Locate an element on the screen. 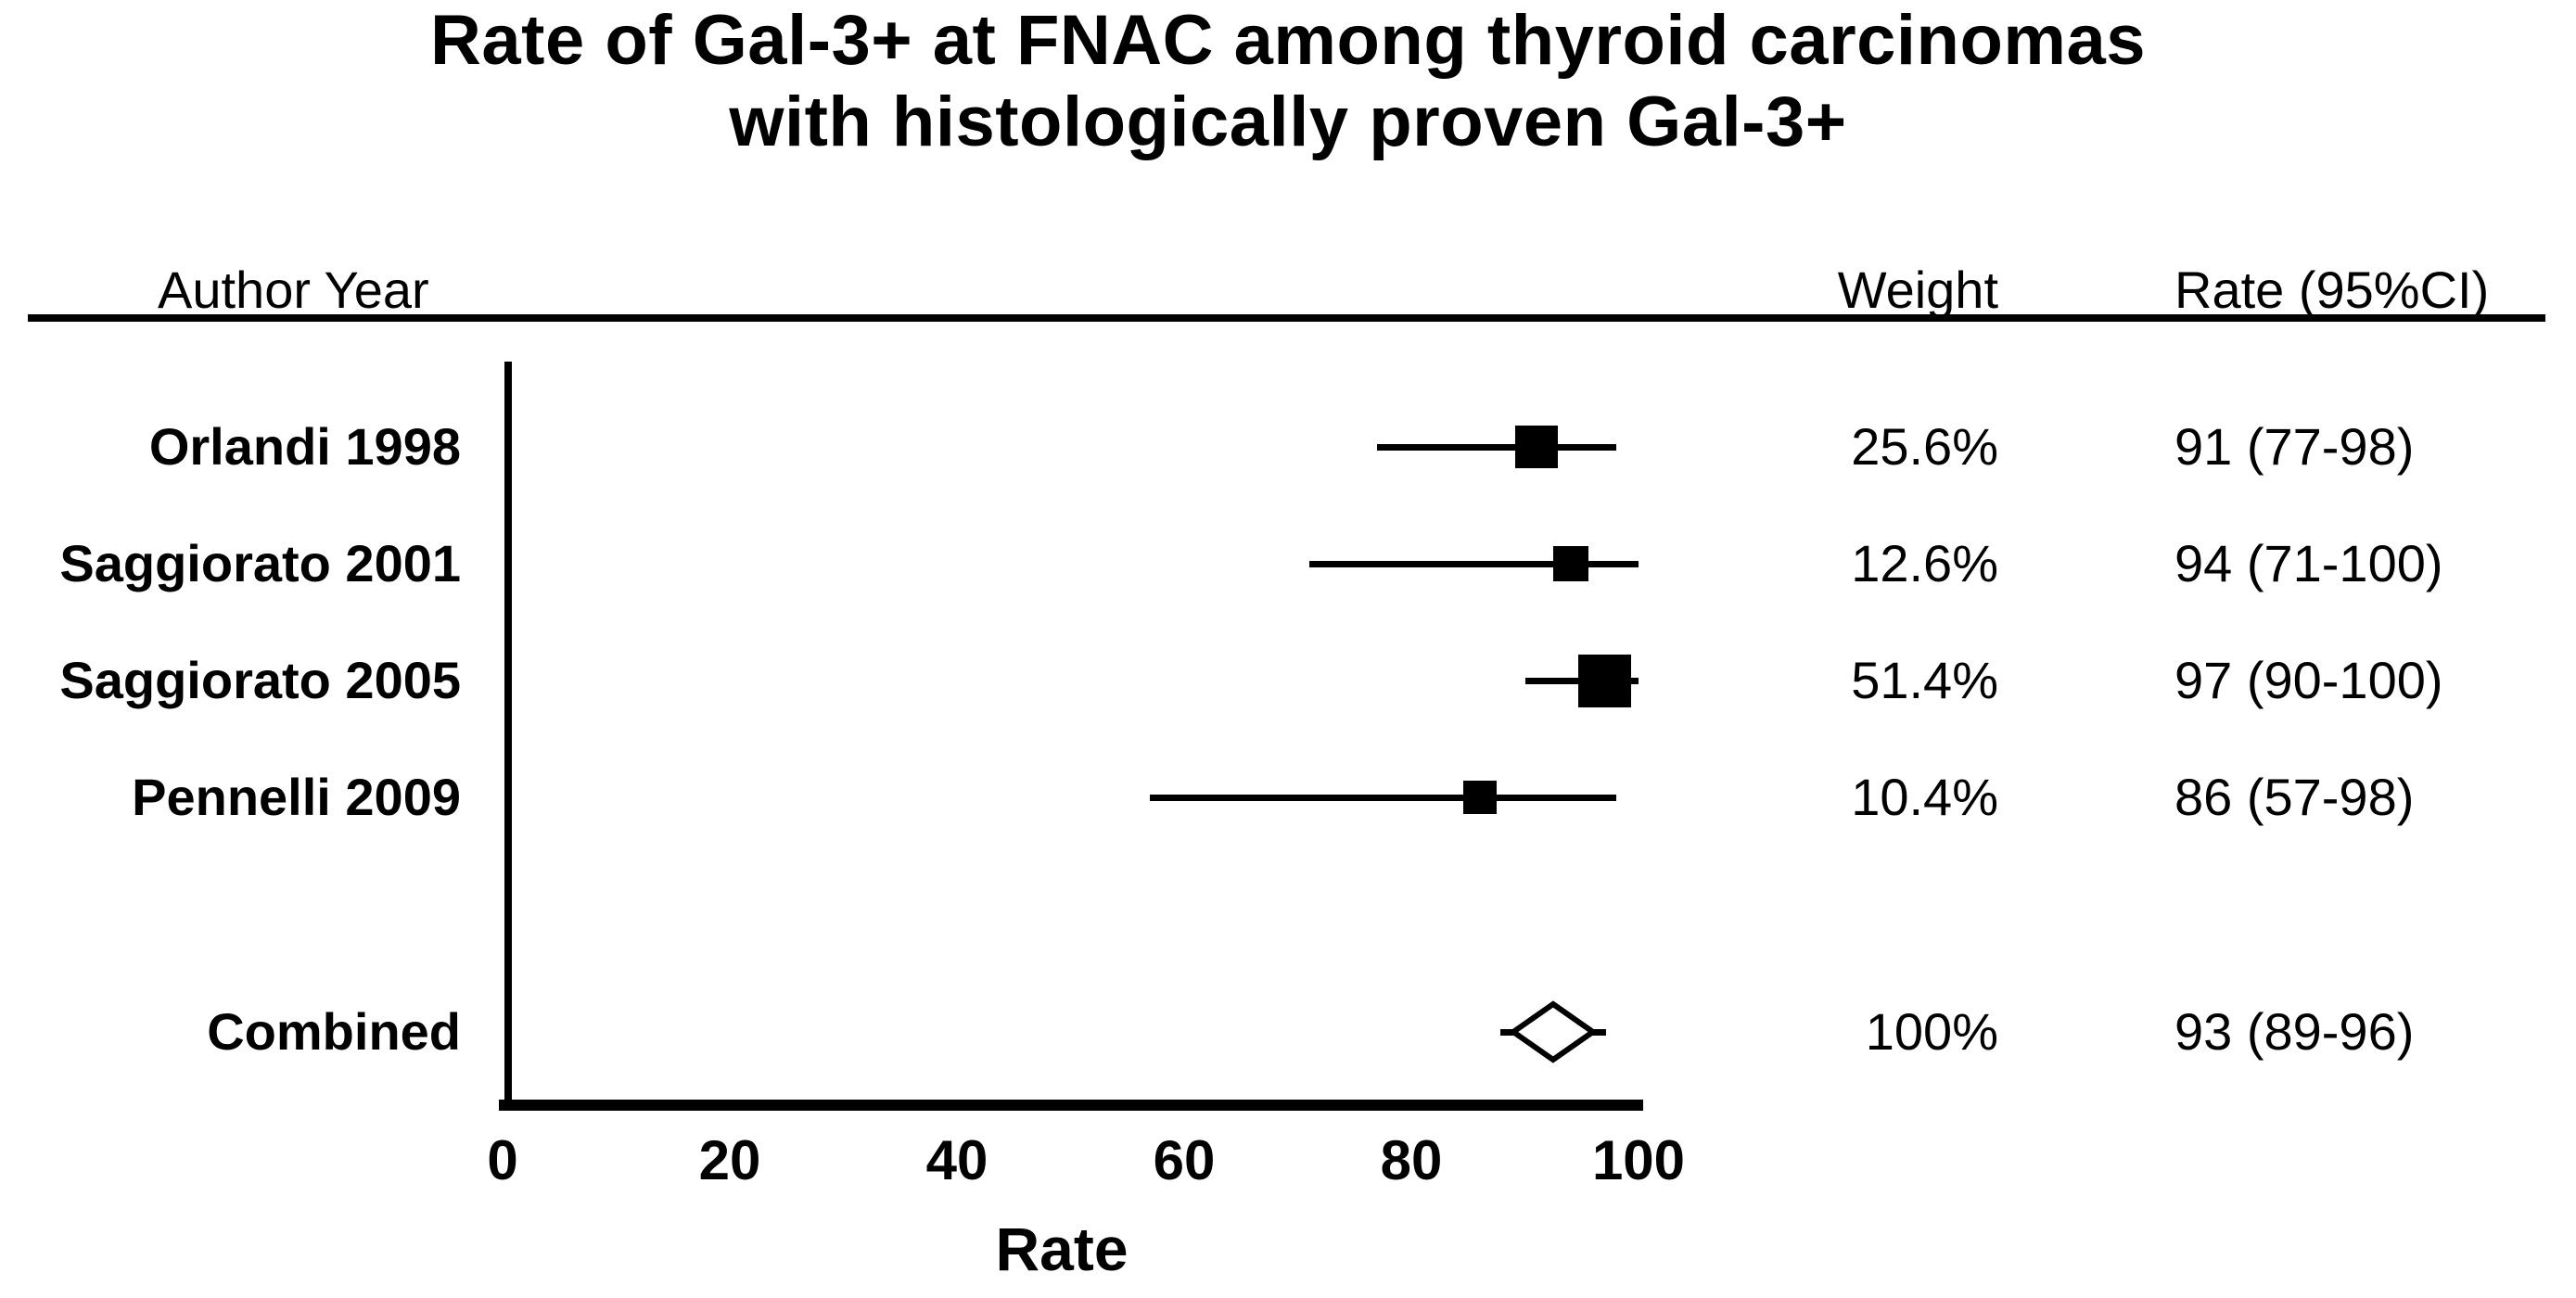 The image size is (2576, 1298). study-label: Saggiorato 2005 is located at coordinates (260, 680).